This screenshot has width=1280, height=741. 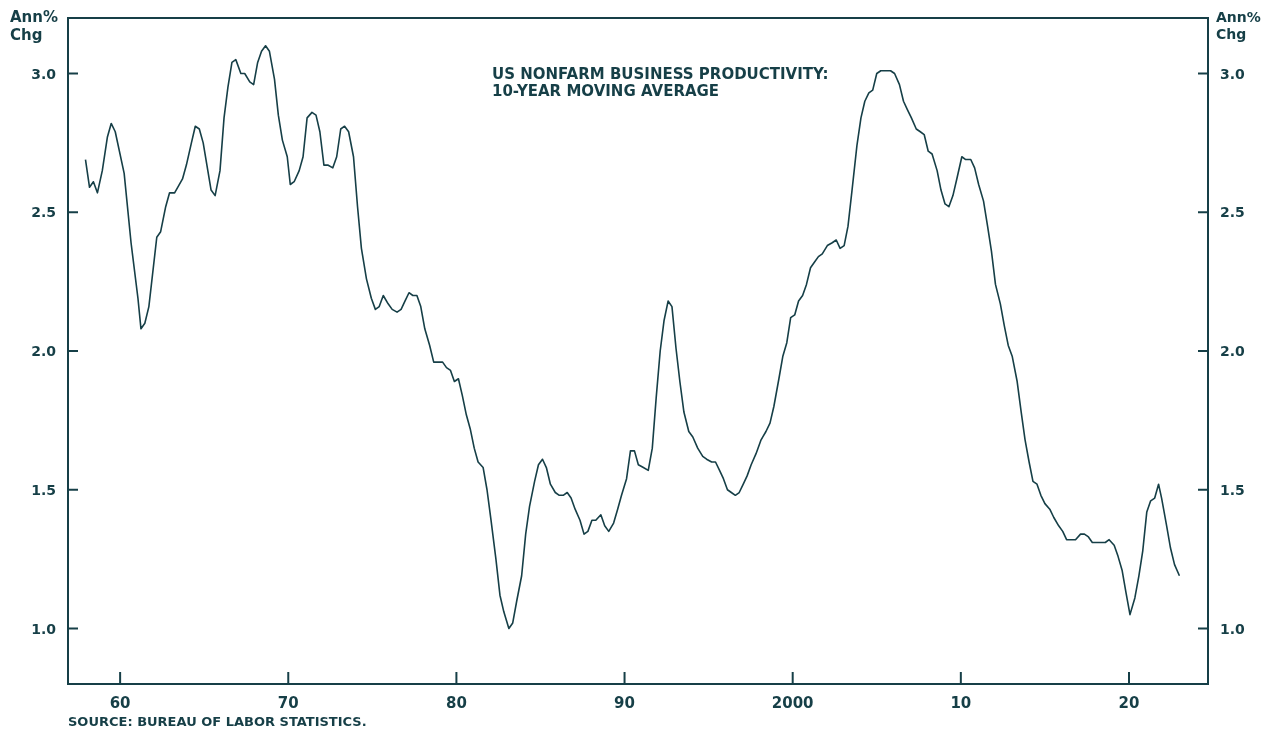 What do you see at coordinates (1233, 73) in the screenshot?
I see `y2-tick-label: 3.0` at bounding box center [1233, 73].